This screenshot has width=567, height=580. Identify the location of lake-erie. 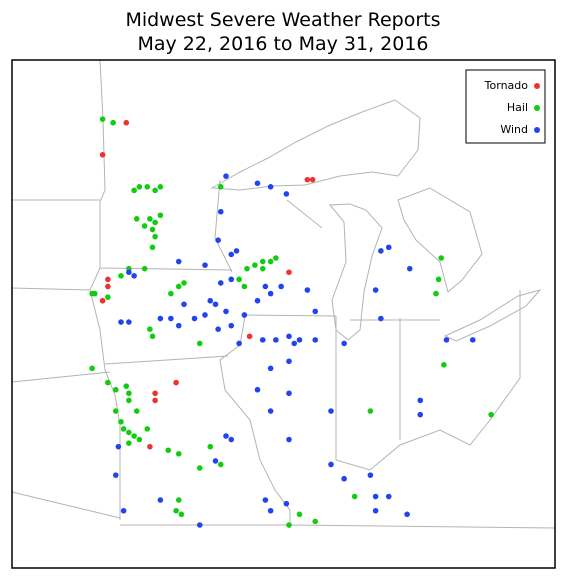
(492, 315).